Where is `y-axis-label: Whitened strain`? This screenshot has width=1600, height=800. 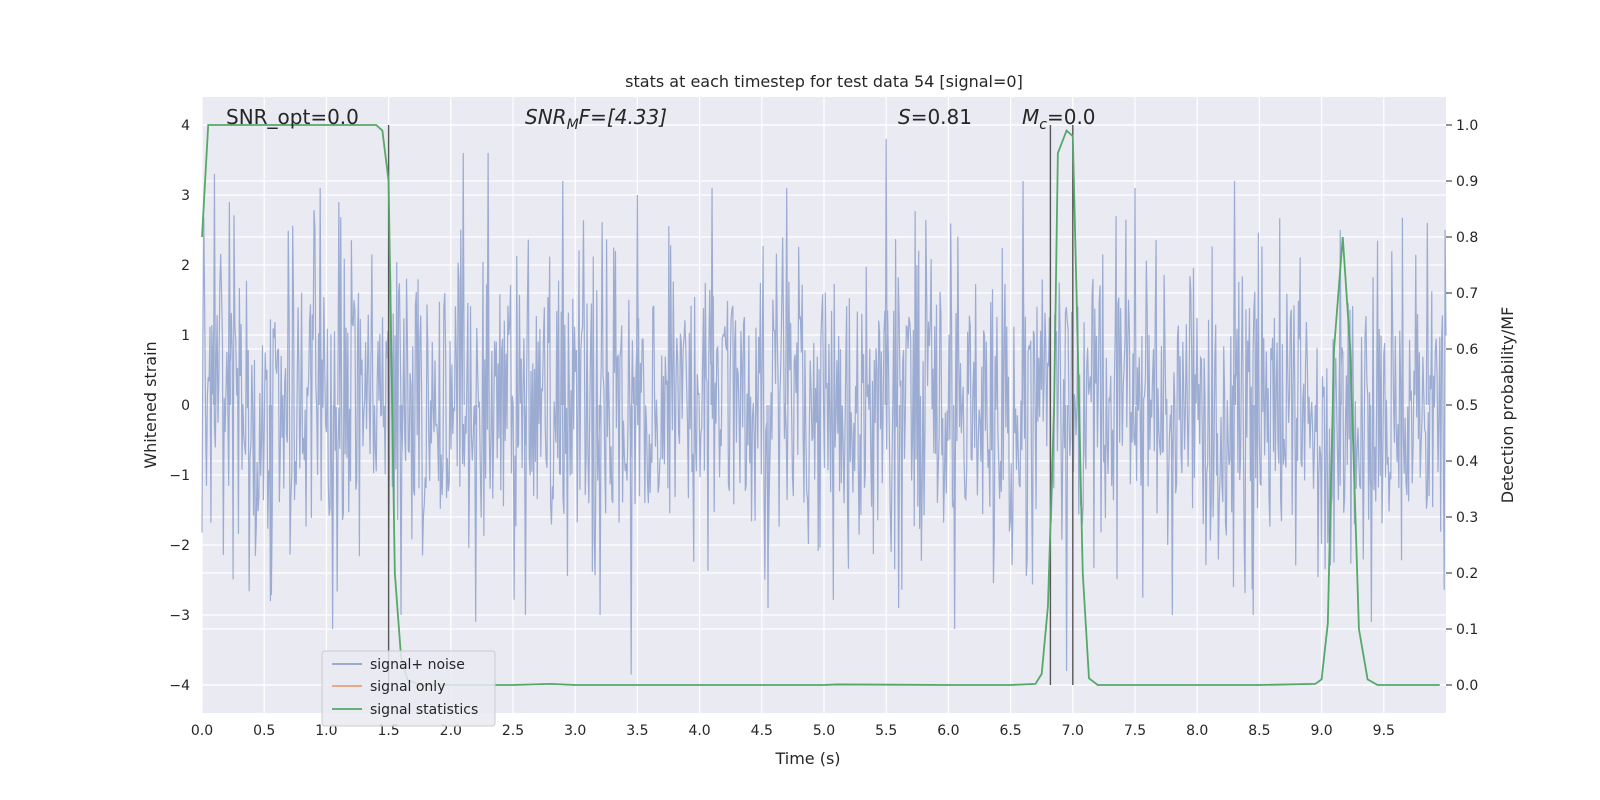 y-axis-label: Whitened strain is located at coordinates (150, 404).